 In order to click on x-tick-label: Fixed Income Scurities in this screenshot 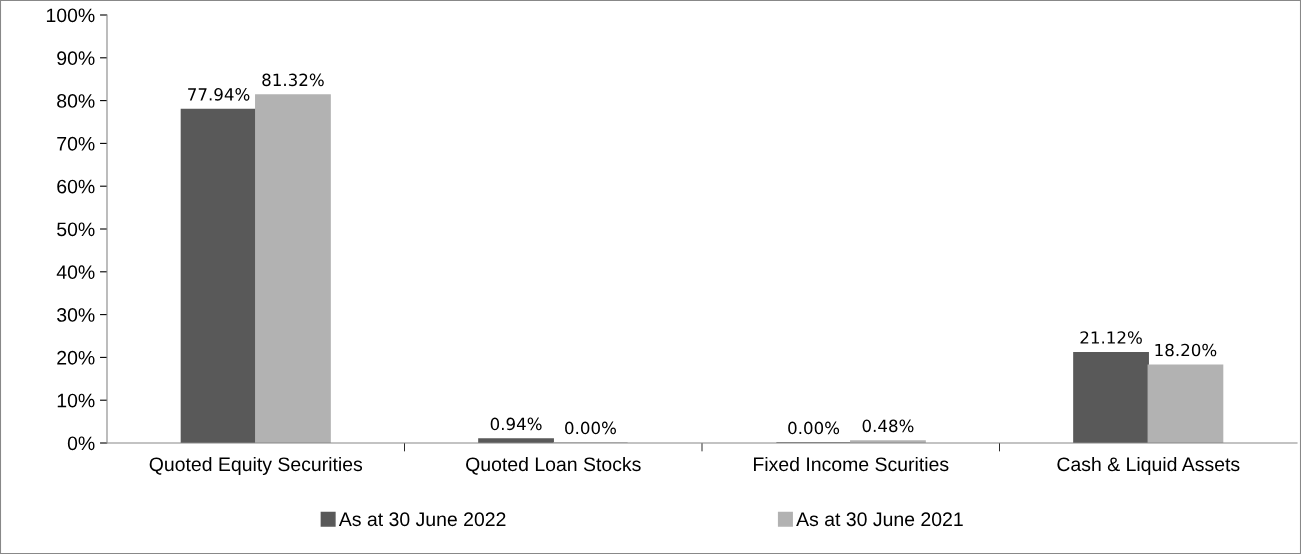, I will do `click(851, 464)`.